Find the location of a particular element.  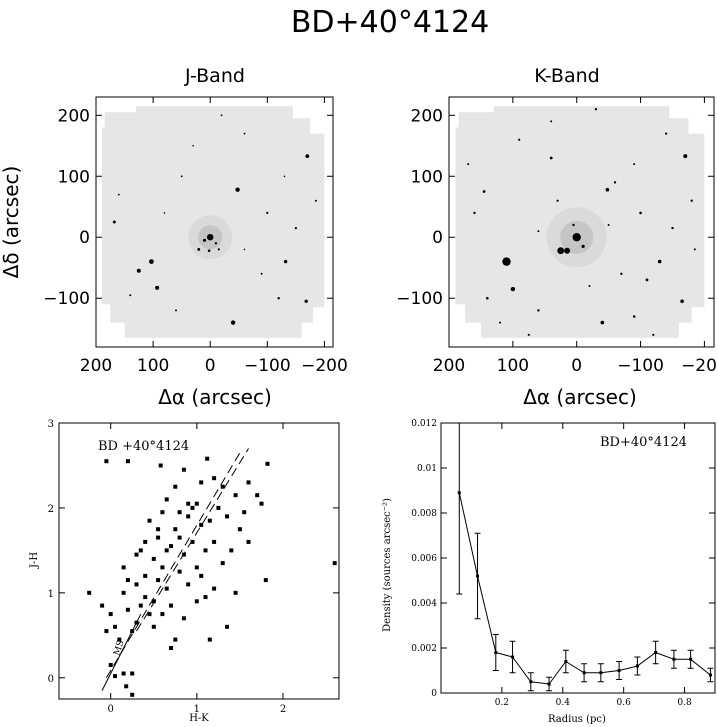

y-tick-label: 0.008 is located at coordinates (424, 514).